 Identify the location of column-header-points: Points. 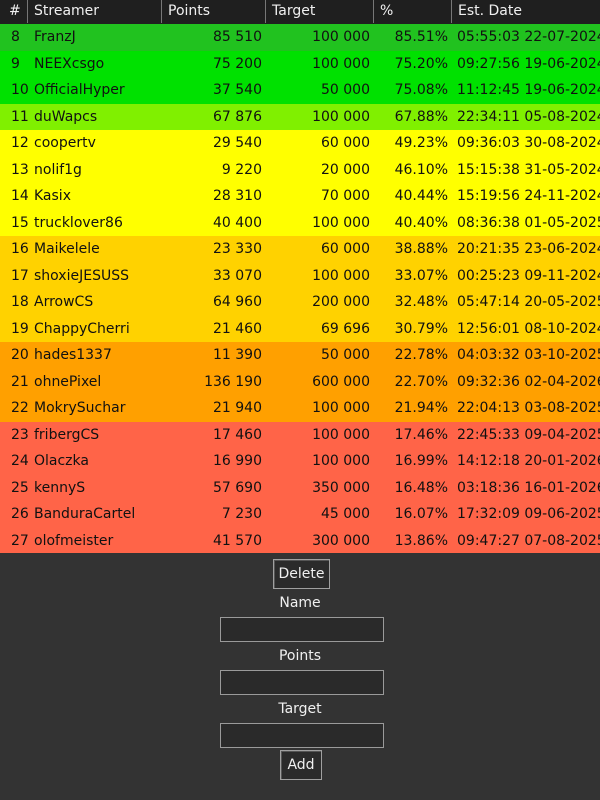
(214, 11).